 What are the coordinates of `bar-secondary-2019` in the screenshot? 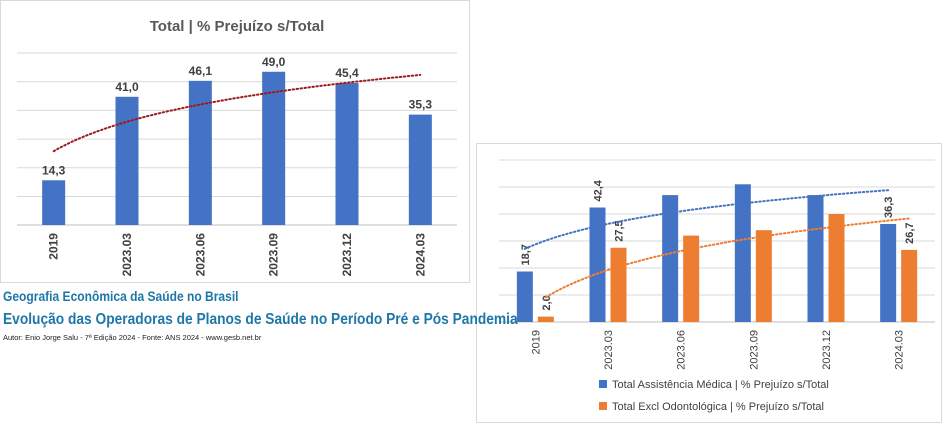 It's located at (545, 319).